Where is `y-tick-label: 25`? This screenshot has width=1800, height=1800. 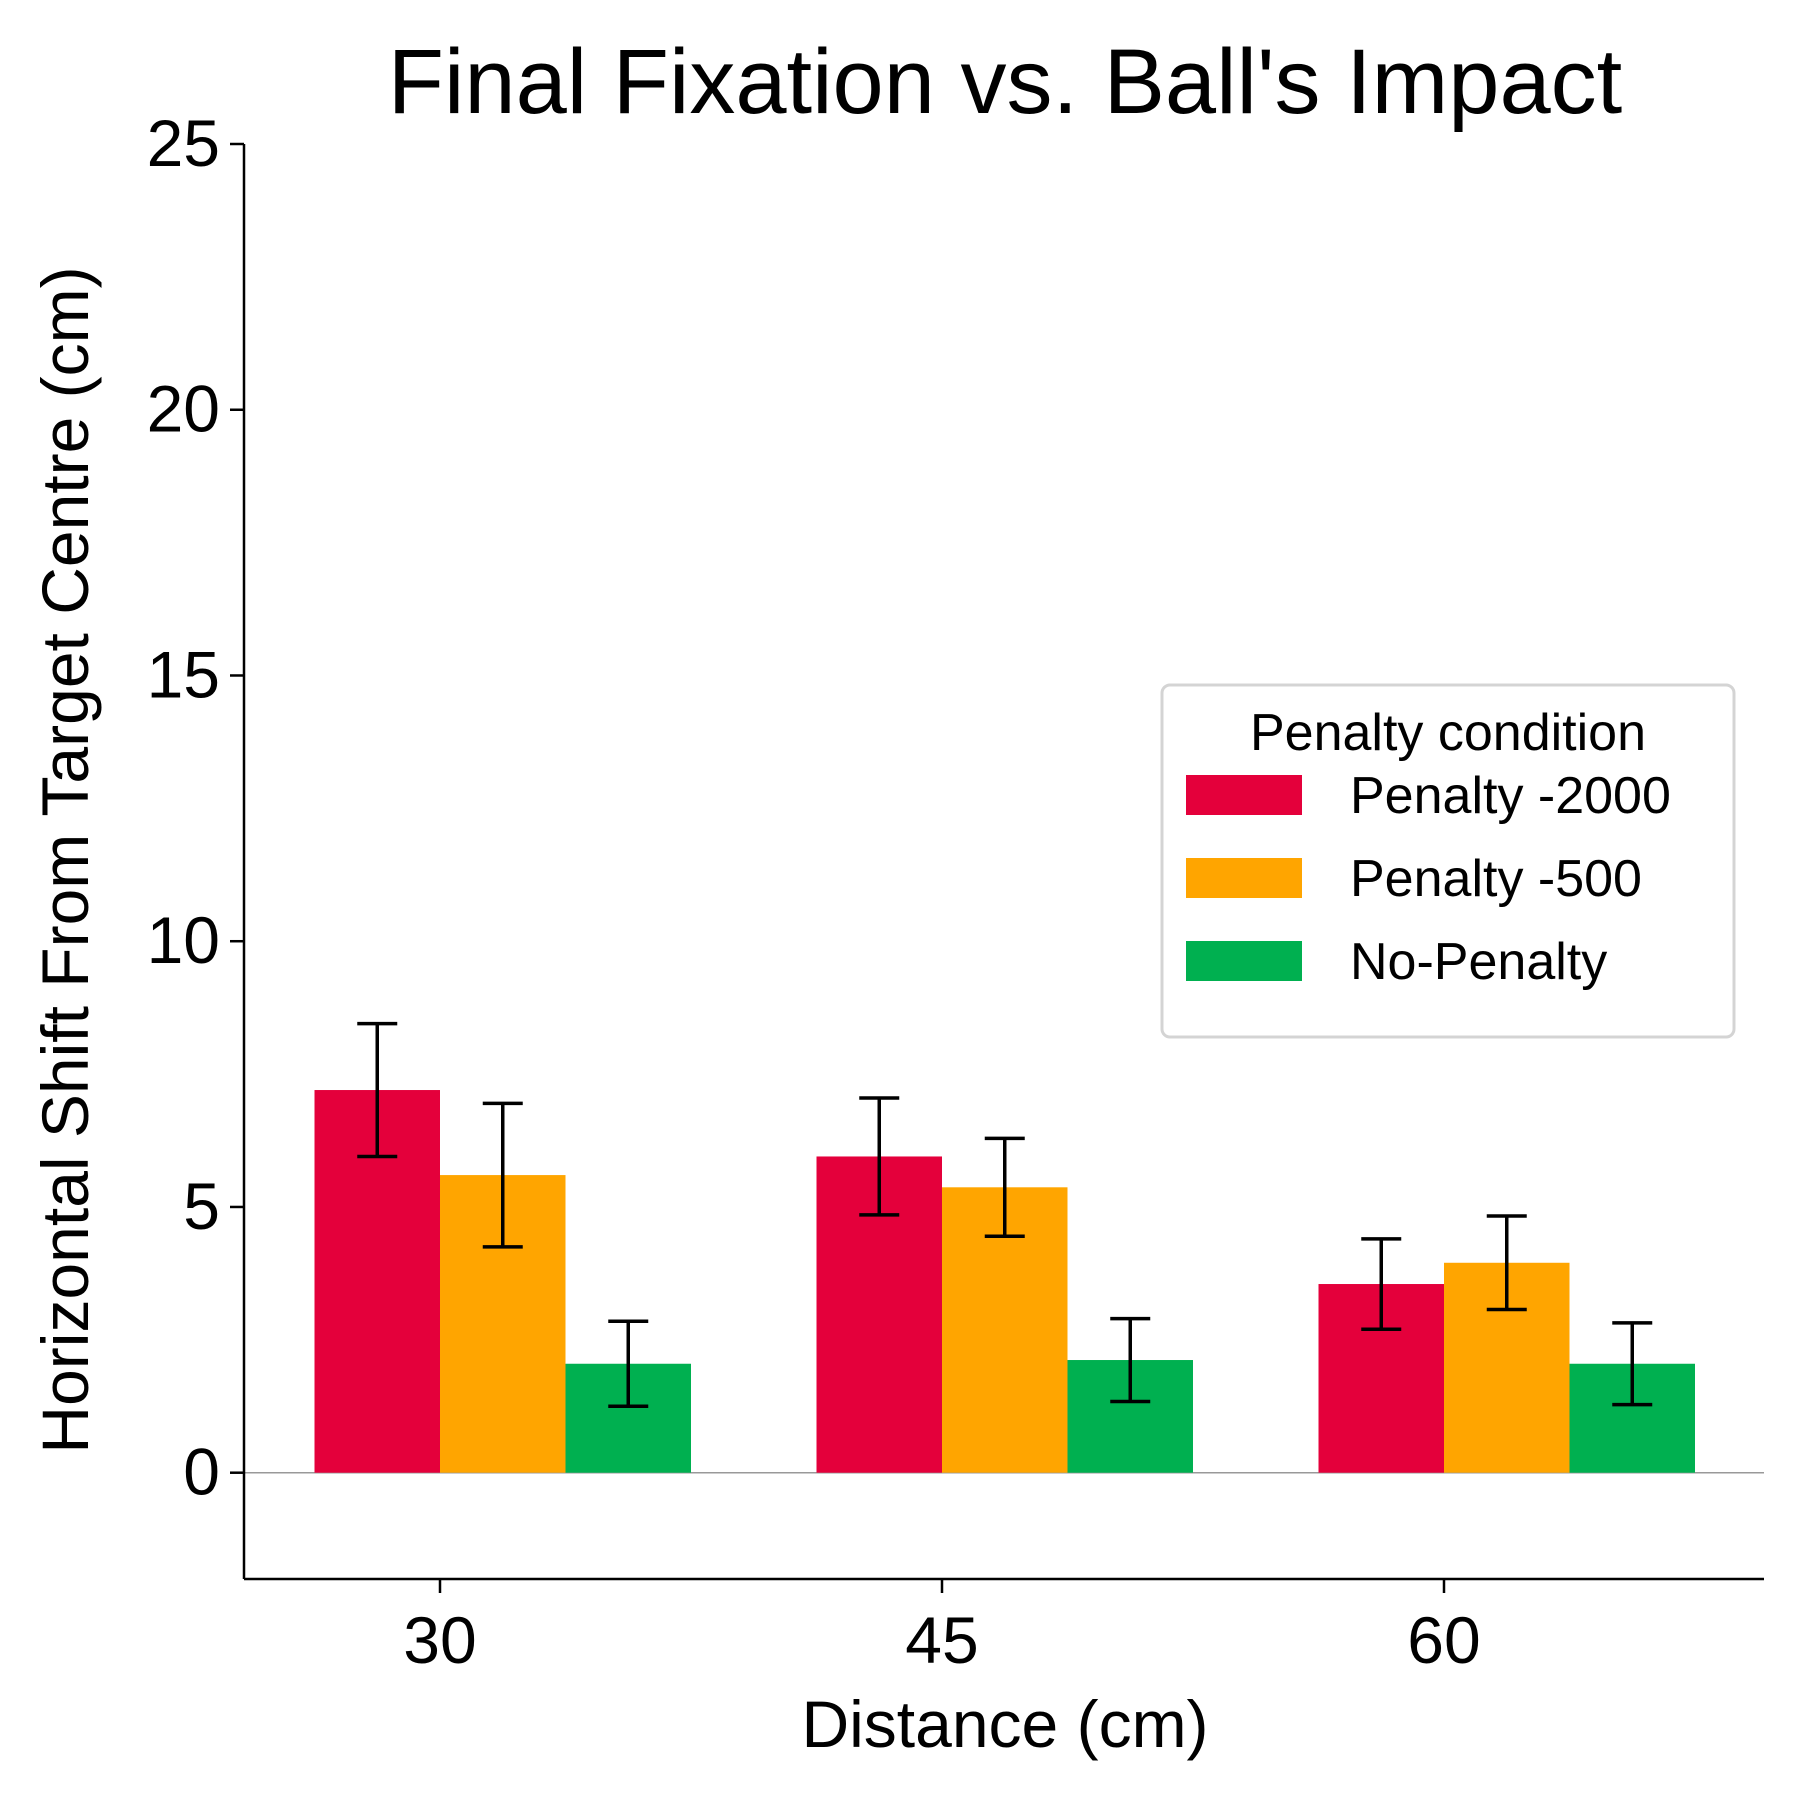 y-tick-label: 25 is located at coordinates (183, 143).